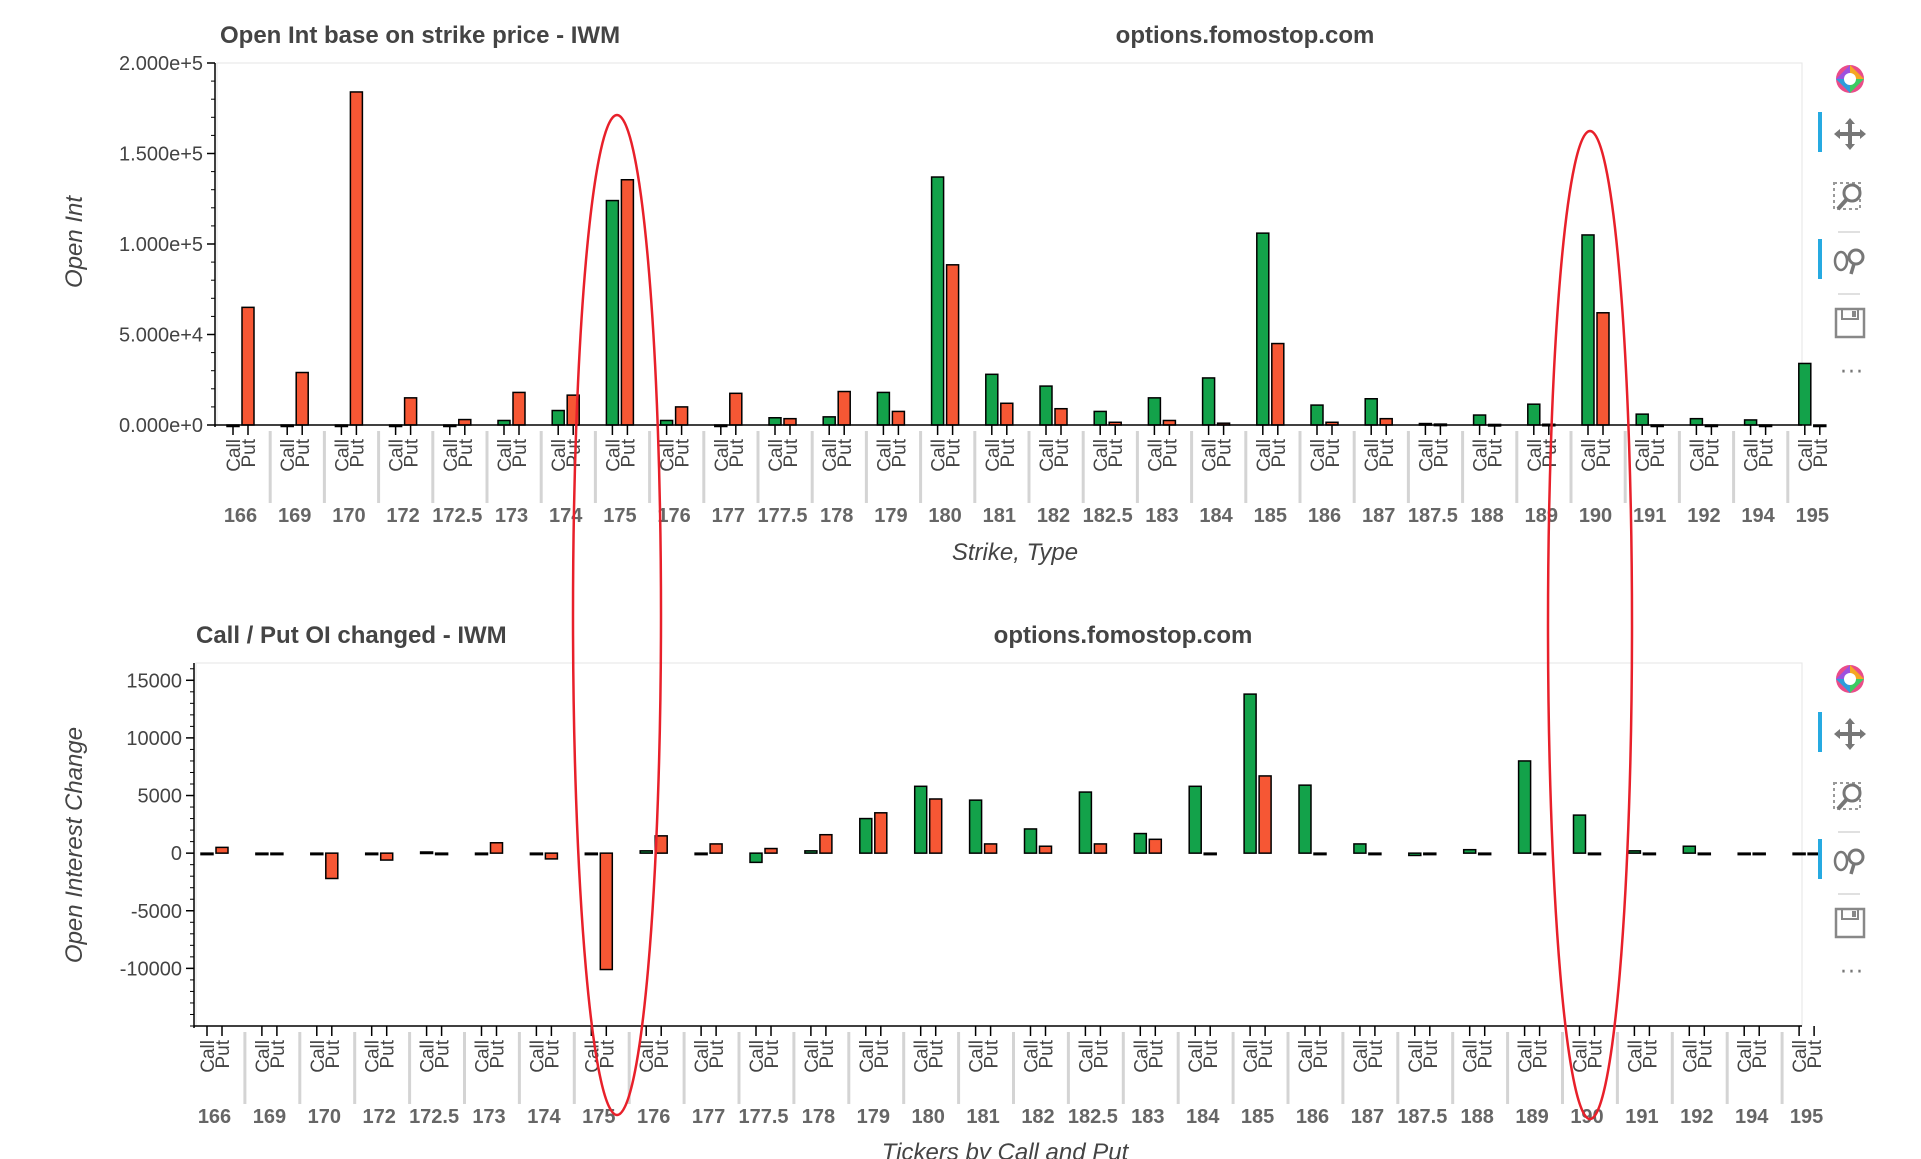 The image size is (1921, 1159). What do you see at coordinates (1216, 516) in the screenshot?
I see `x-strike-label: 184` at bounding box center [1216, 516].